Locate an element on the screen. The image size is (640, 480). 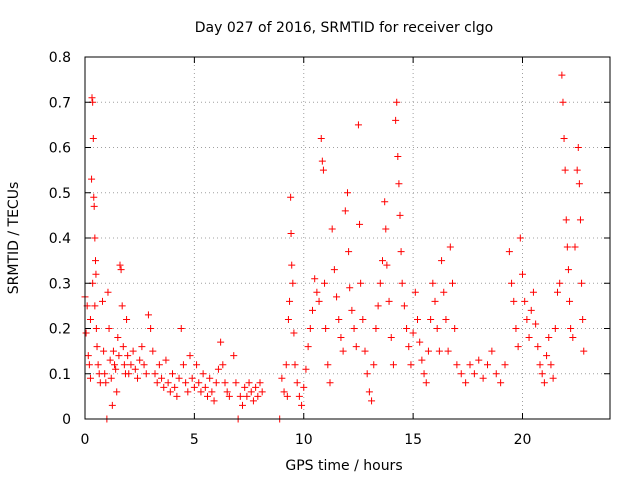
y-tick-label: 0.8 is located at coordinates (60, 58).